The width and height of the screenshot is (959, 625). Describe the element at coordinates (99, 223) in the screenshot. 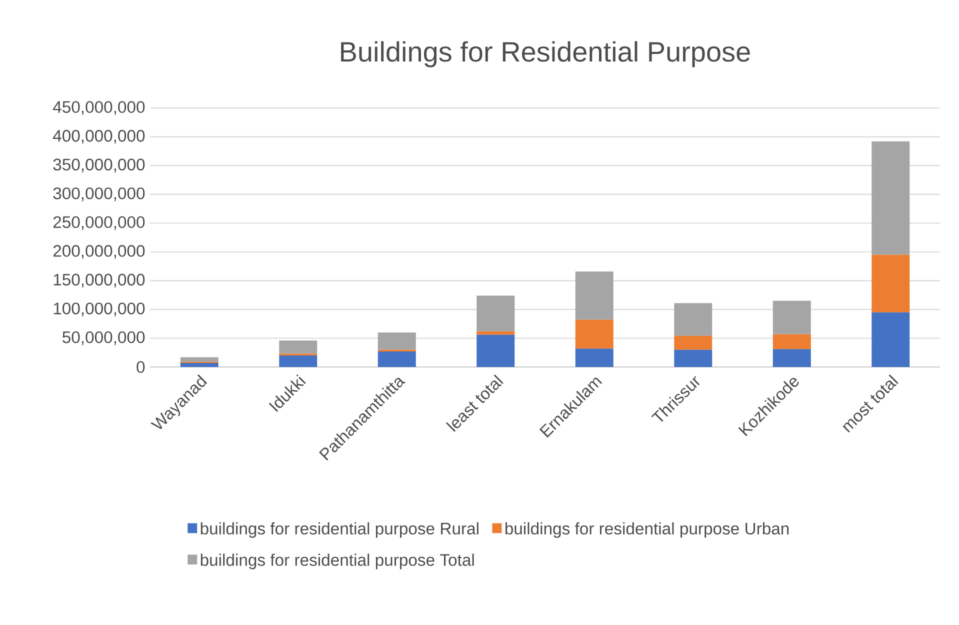

I see `y-tick-label: 250,000,000` at that location.